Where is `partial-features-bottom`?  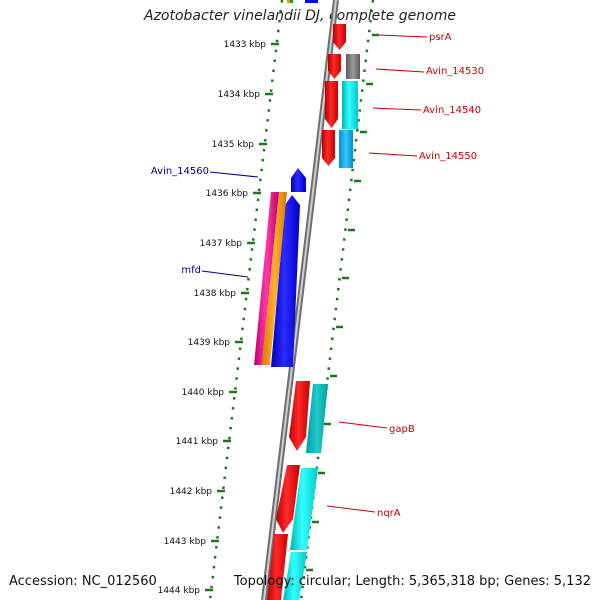 partial-features-bottom is located at coordinates (287, 567).